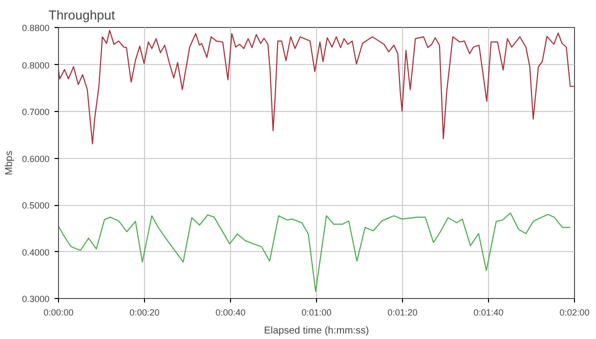 Image resolution: width=596 pixels, height=339 pixels. I want to click on x-tick-label: 0:01:00, so click(316, 313).